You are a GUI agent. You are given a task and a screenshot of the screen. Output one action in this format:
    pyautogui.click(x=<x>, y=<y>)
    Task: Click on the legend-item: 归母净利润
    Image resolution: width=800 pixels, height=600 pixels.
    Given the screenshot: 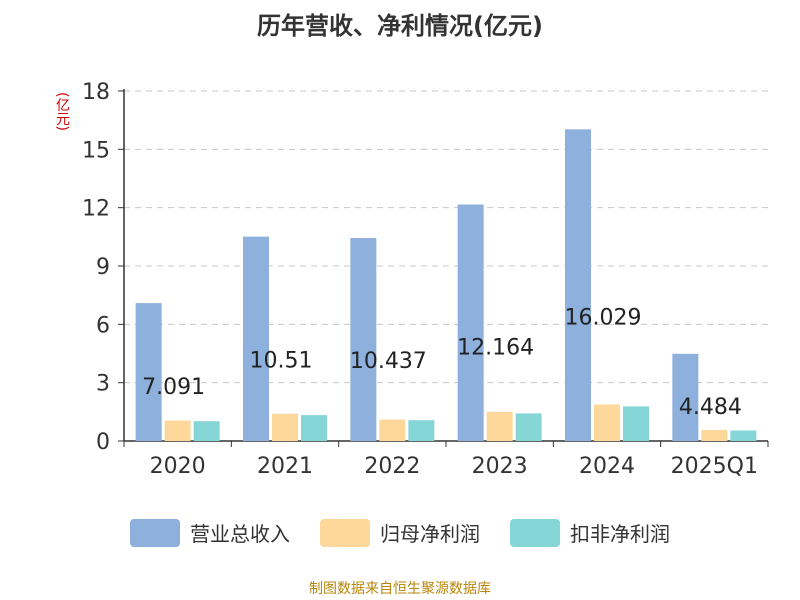 What is the action you would take?
    pyautogui.click(x=400, y=532)
    